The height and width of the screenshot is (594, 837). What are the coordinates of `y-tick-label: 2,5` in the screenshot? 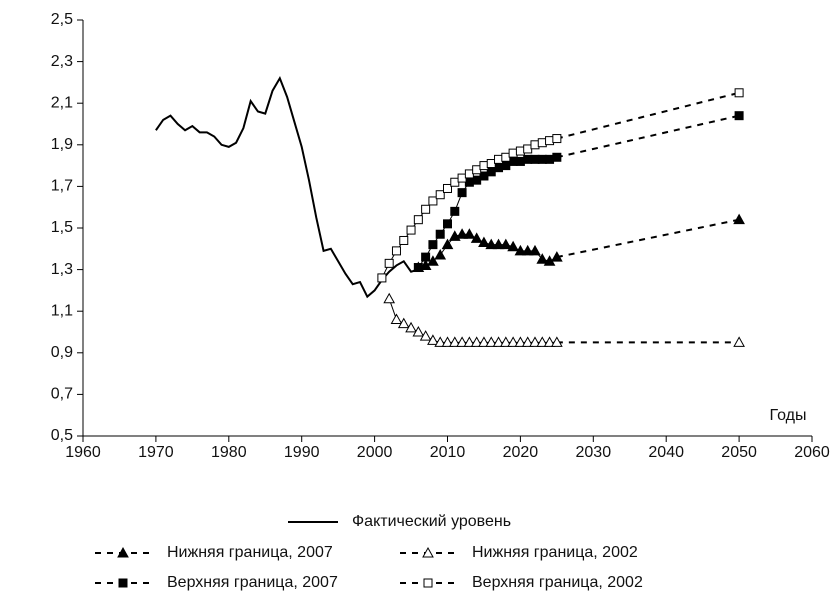 It's located at (62, 19).